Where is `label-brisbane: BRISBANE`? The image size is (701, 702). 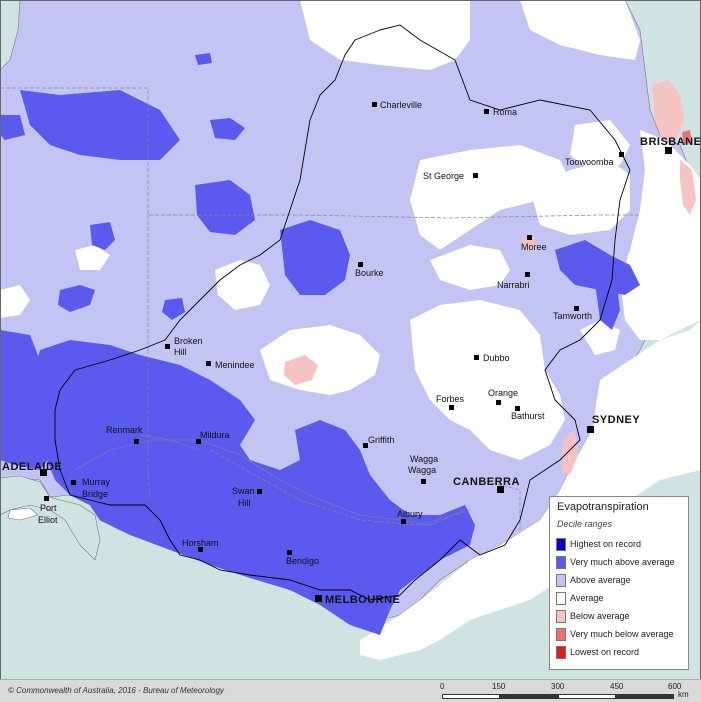 label-brisbane: BRISBANE is located at coordinates (670, 142).